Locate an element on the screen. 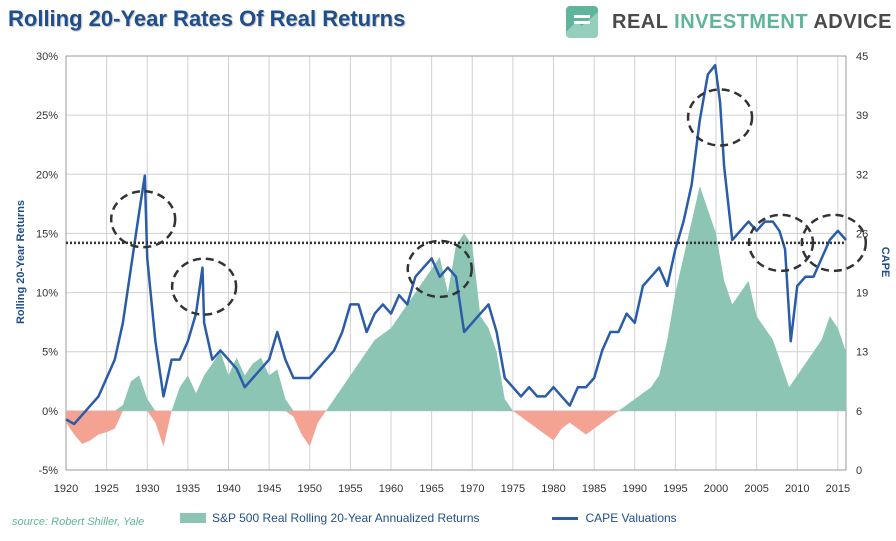  right-tick-label: 0 is located at coordinates (859, 471).